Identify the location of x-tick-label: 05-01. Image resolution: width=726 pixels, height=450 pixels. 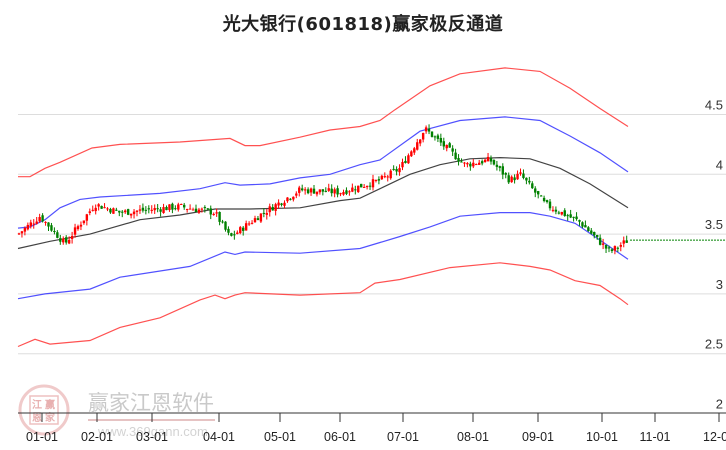
(280, 437).